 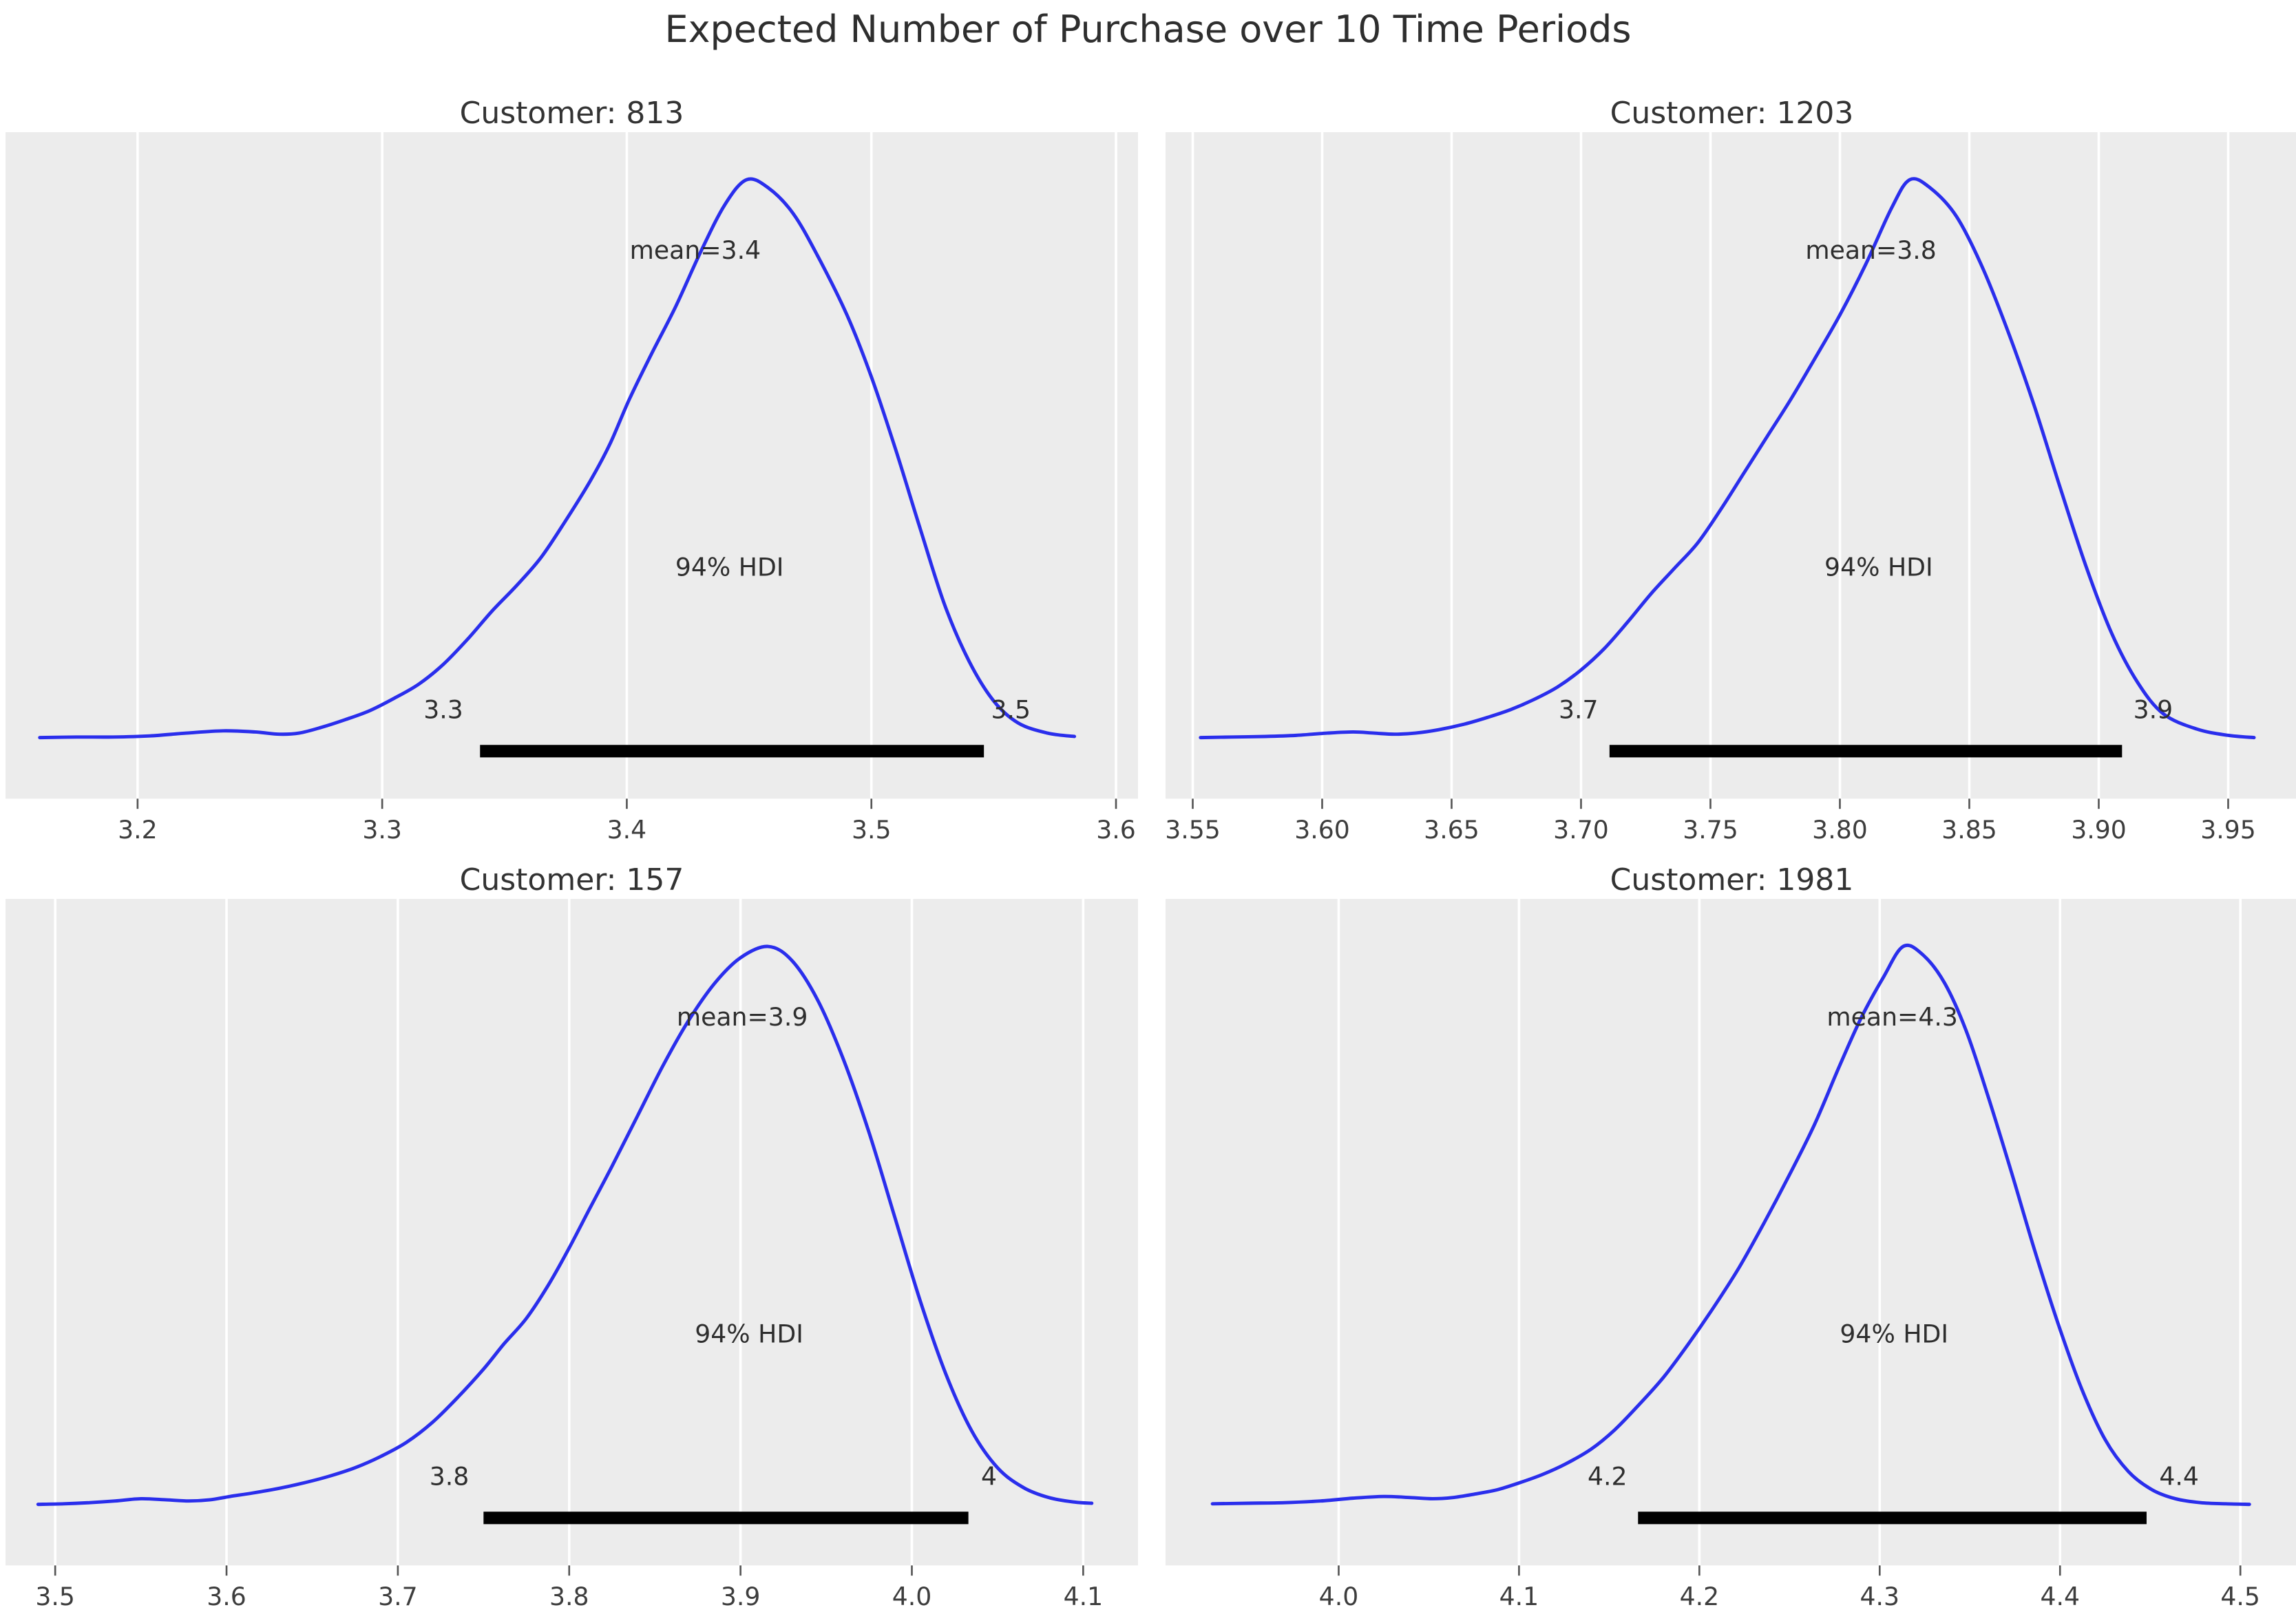 I want to click on hdi-upper-bound-label: 4.4, so click(x=2179, y=1477).